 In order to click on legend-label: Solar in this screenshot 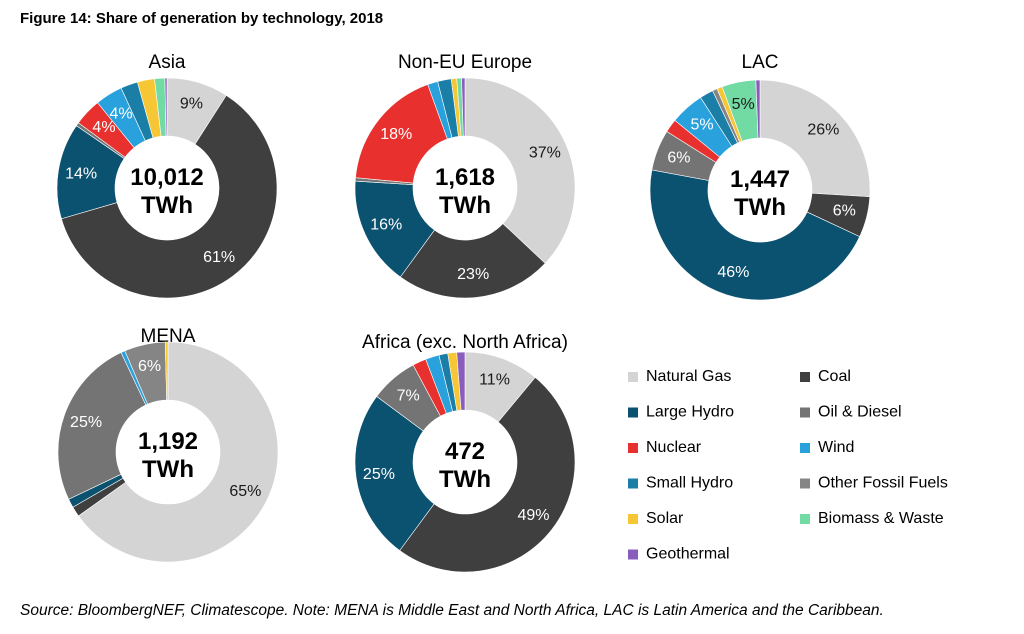, I will do `click(665, 518)`.